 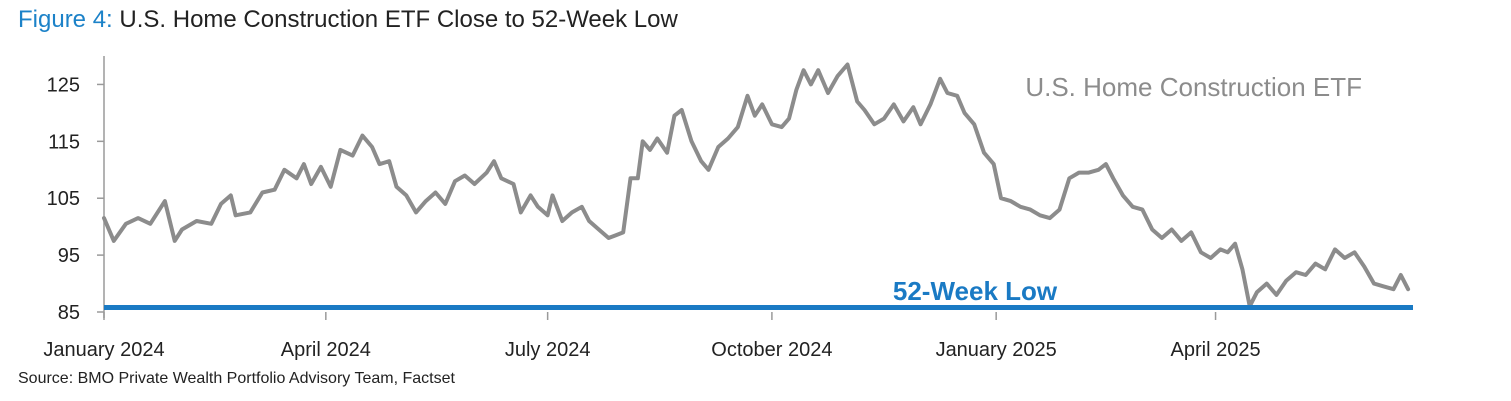 I want to click on y-tick-label: 85, so click(x=69, y=313).